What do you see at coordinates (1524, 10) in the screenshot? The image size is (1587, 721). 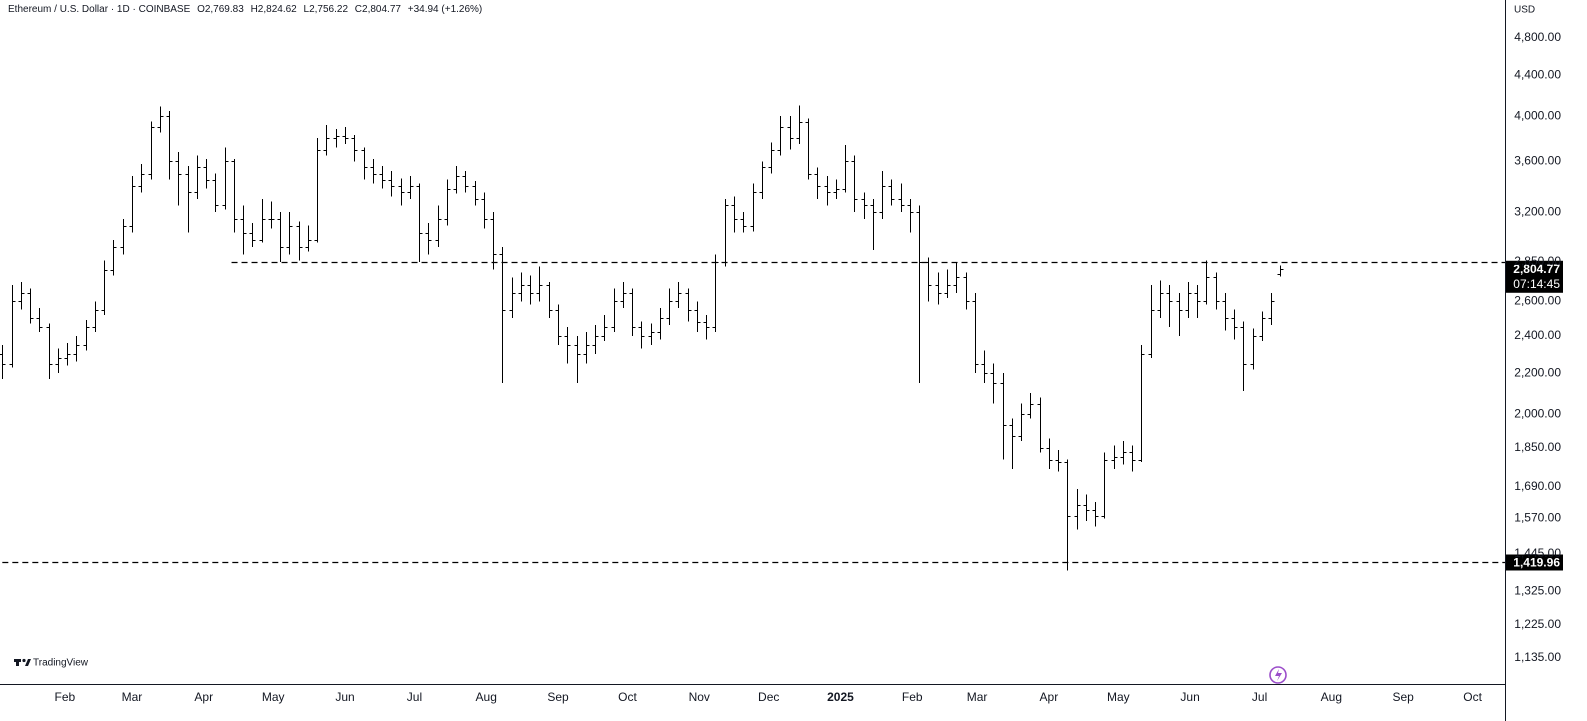 I see `currency: USD` at bounding box center [1524, 10].